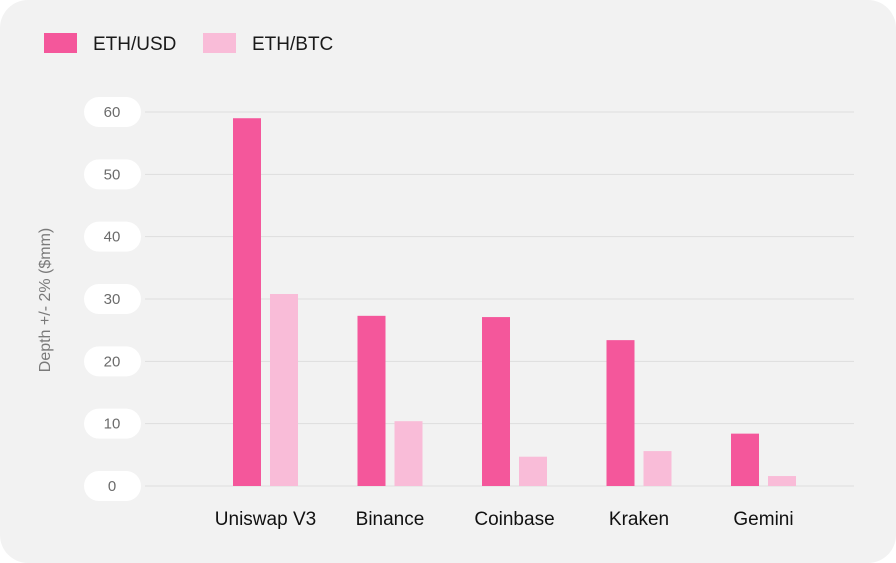 This screenshot has height=563, width=896. What do you see at coordinates (390, 519) in the screenshot?
I see `x-tick-label-binance: Binance` at bounding box center [390, 519].